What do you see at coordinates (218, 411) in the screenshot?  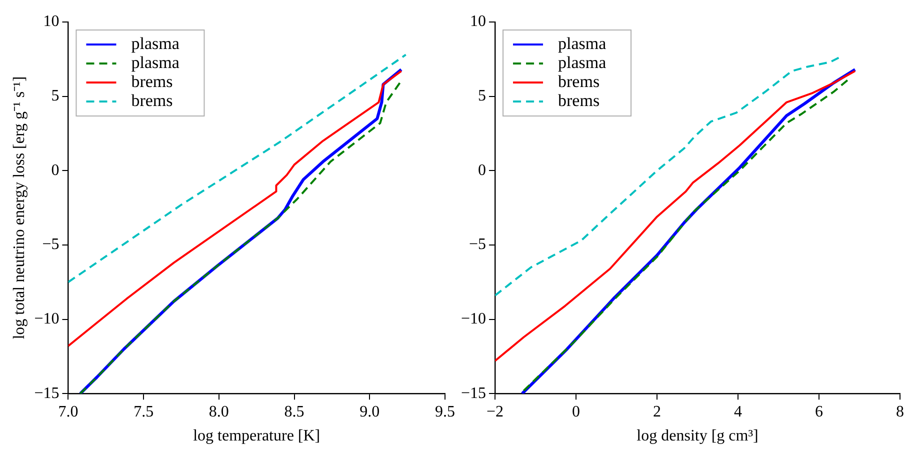 I see `x-tick-label: 8.0` at bounding box center [218, 411].